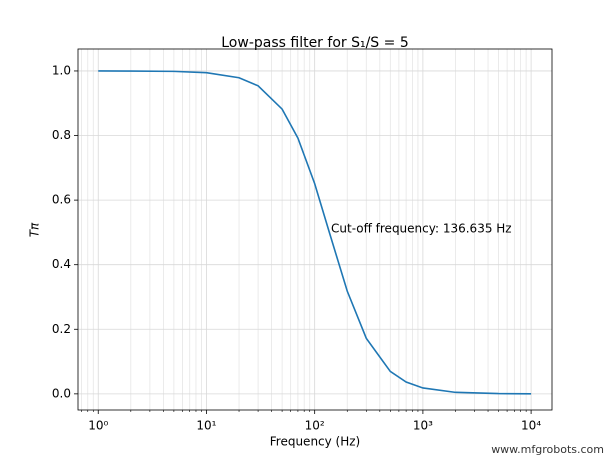 The width and height of the screenshot is (614, 461). I want to click on chart-title: Low-pass filter for S₁/S = 5, so click(314, 43).